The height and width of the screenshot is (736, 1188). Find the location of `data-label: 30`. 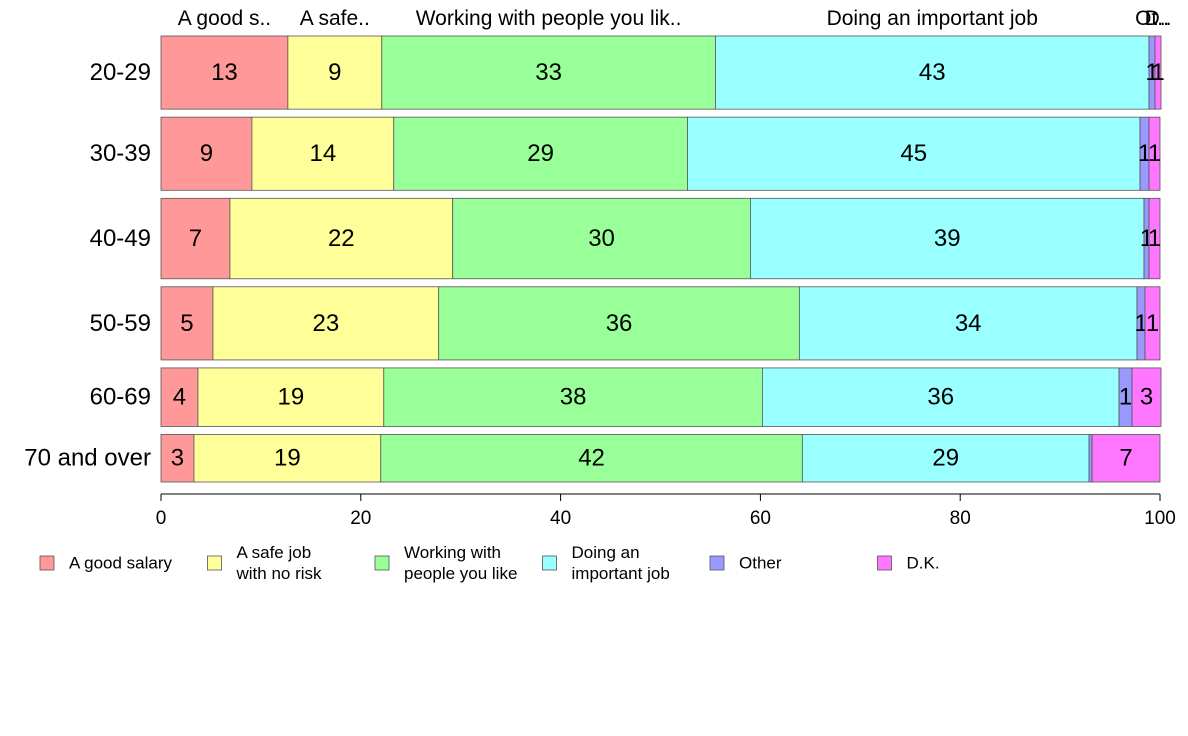

data-label: 30 is located at coordinates (601, 238).